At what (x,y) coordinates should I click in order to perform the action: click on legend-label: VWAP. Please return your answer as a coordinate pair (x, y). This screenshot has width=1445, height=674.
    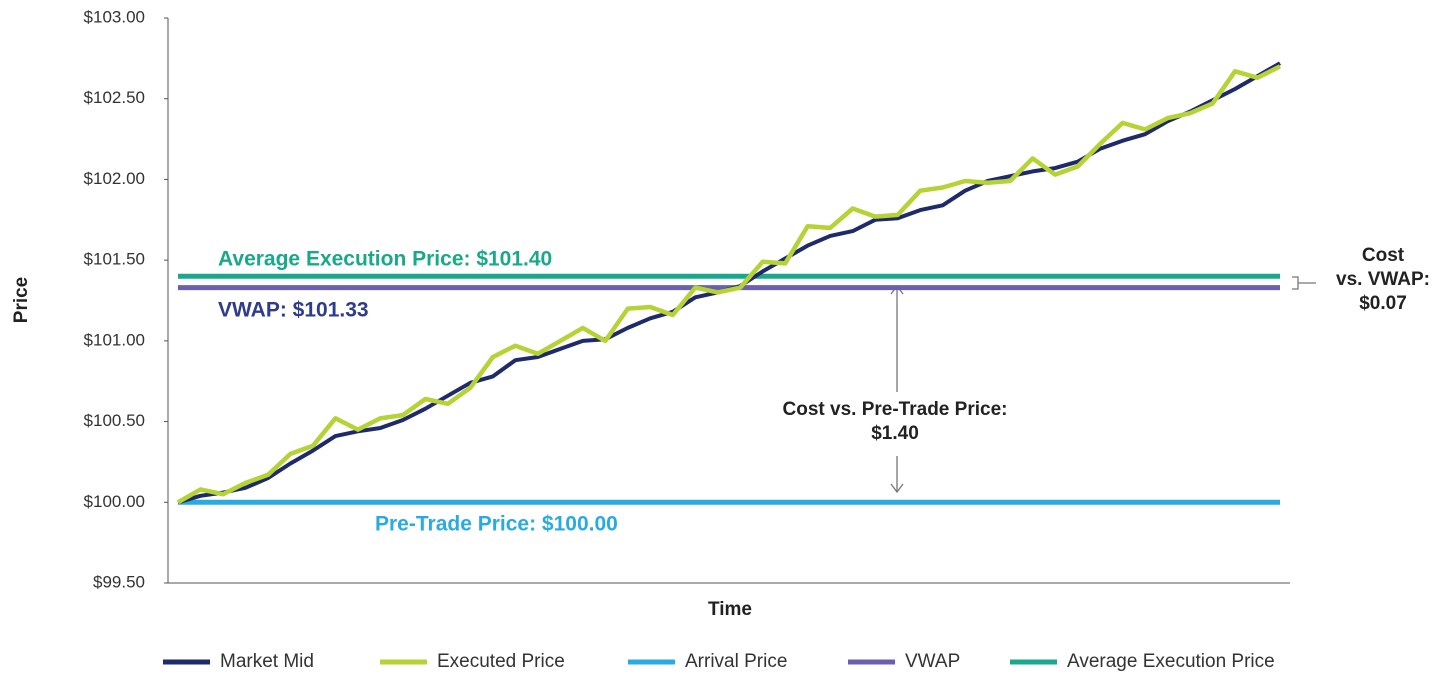
    Looking at the image, I should click on (932, 661).